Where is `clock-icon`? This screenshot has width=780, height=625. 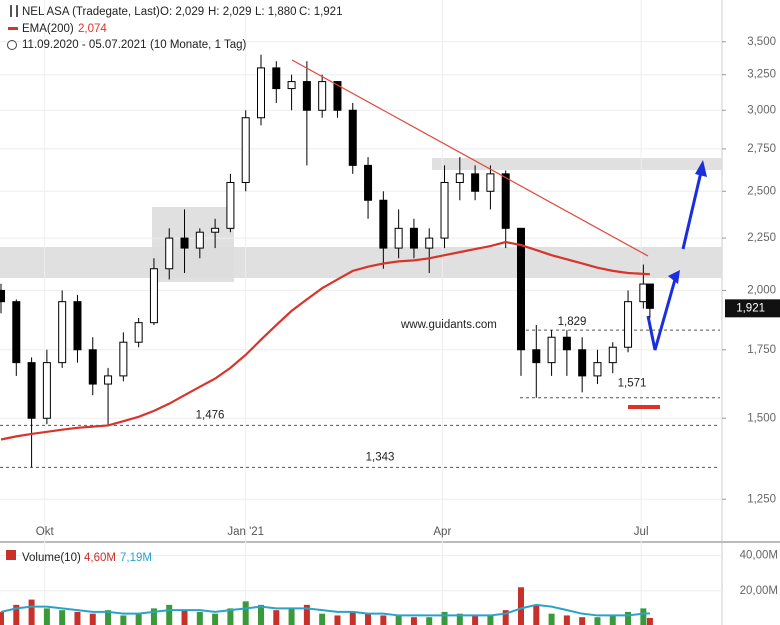
clock-icon is located at coordinates (12, 45).